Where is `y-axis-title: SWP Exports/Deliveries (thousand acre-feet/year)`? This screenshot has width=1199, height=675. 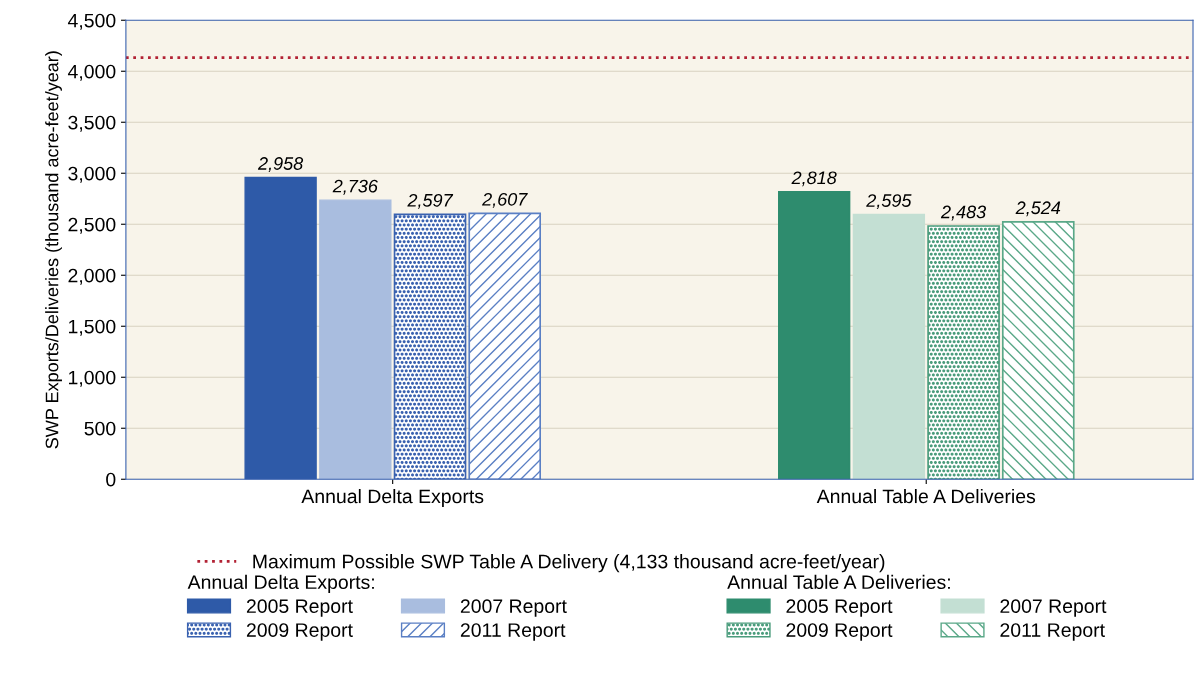 y-axis-title: SWP Exports/Deliveries (thousand acre-feet/year) is located at coordinates (53, 250).